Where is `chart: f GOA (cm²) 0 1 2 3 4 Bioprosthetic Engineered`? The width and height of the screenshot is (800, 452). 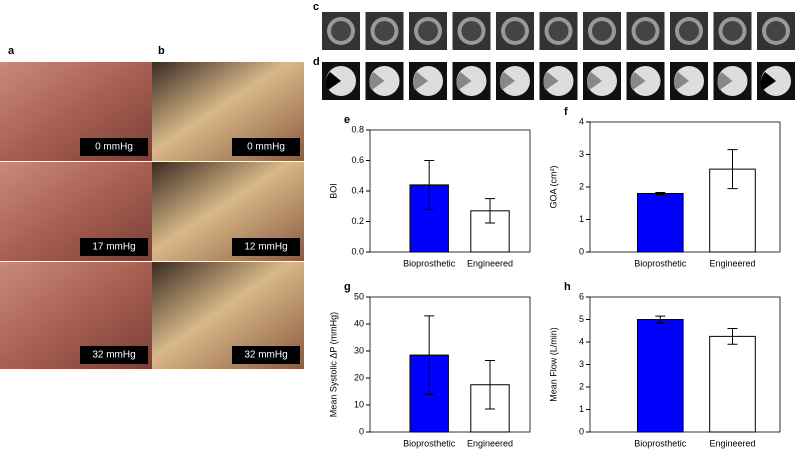 chart: f GOA (cm²) 0 1 2 3 4 Bioprosthetic Engineered is located at coordinates (664, 187).